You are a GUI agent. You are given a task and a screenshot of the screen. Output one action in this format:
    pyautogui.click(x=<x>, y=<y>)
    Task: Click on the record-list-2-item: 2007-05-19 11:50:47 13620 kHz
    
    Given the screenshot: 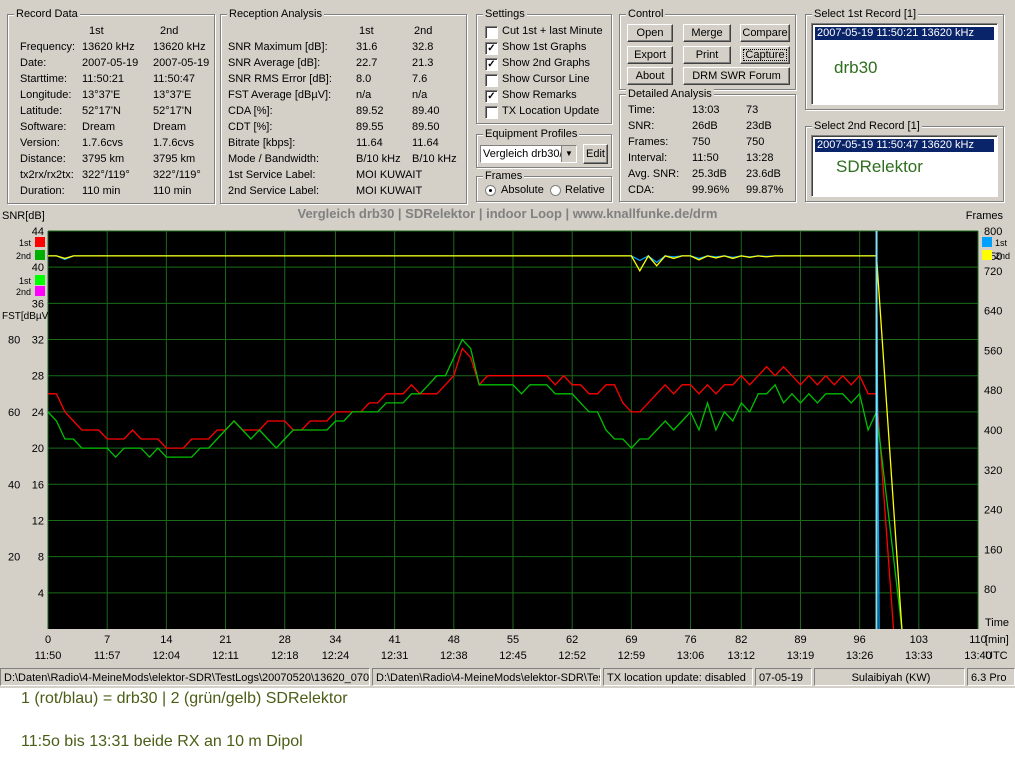 What is the action you would take?
    pyautogui.click(x=904, y=145)
    